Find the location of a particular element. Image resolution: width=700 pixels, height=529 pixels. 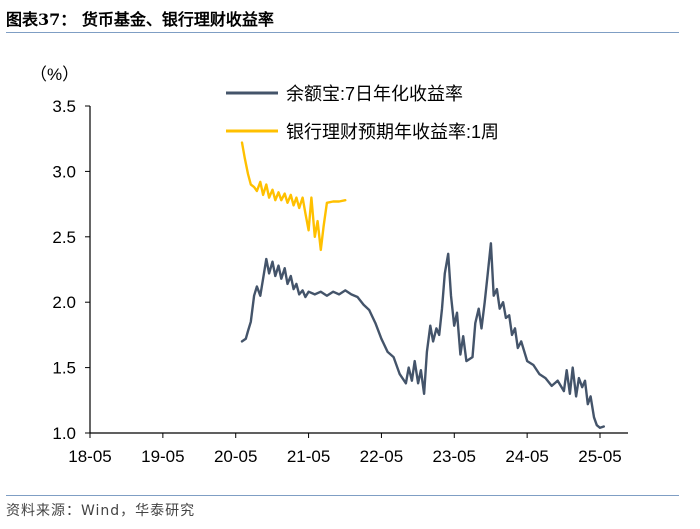

x-tick-label: 18-05 is located at coordinates (89, 456).